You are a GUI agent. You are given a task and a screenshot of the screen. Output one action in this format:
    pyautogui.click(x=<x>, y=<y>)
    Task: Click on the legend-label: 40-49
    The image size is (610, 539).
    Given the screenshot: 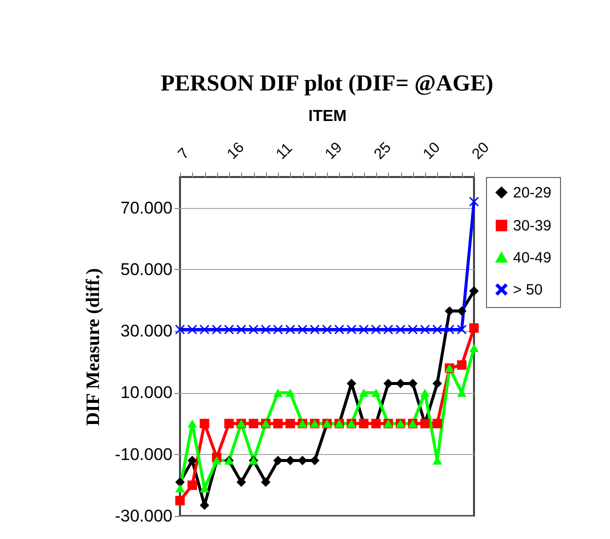 What is the action you would take?
    pyautogui.click(x=532, y=258)
    